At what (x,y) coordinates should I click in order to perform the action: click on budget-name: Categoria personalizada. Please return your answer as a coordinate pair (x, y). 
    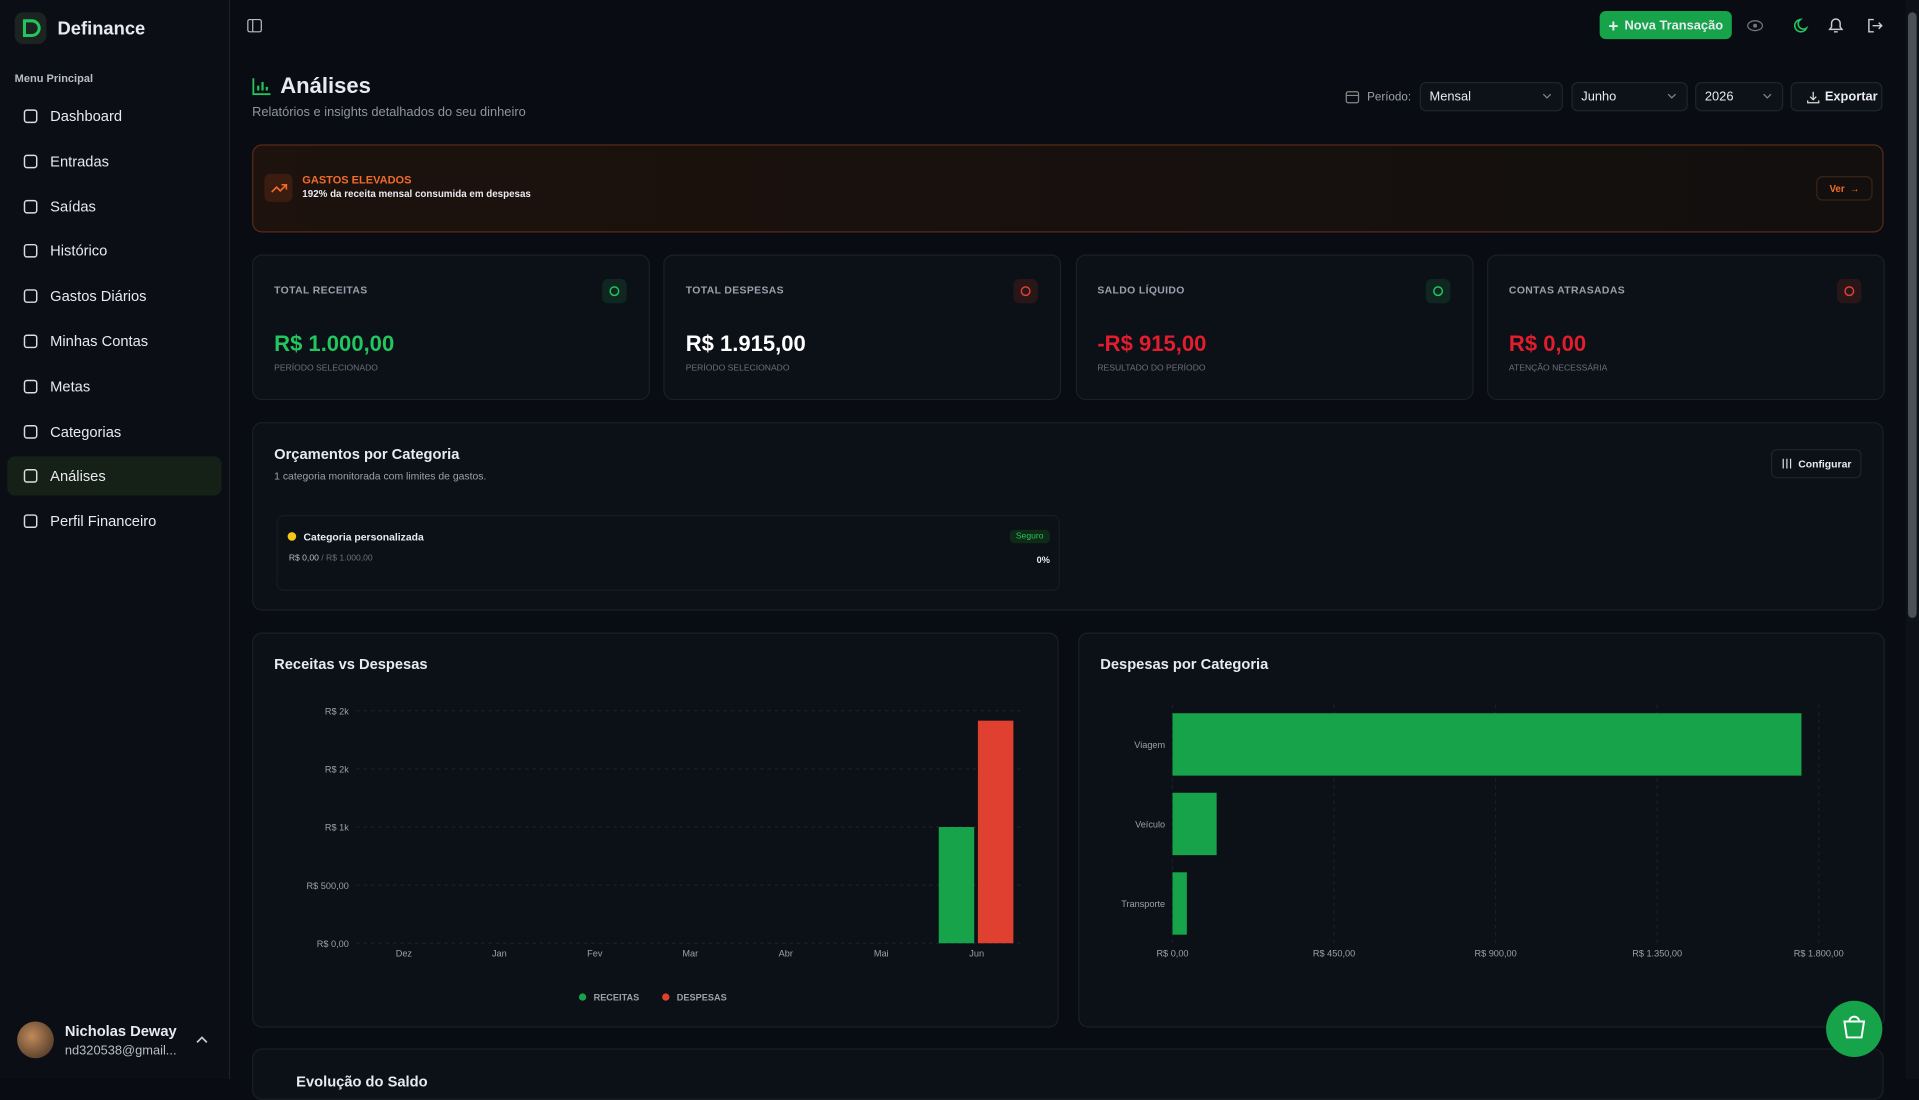
    Looking at the image, I should click on (363, 537).